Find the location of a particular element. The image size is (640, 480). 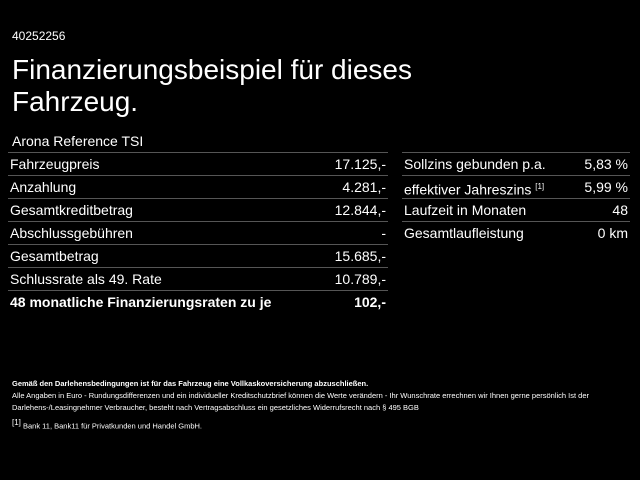

row-value: 17.125,- is located at coordinates (360, 164).